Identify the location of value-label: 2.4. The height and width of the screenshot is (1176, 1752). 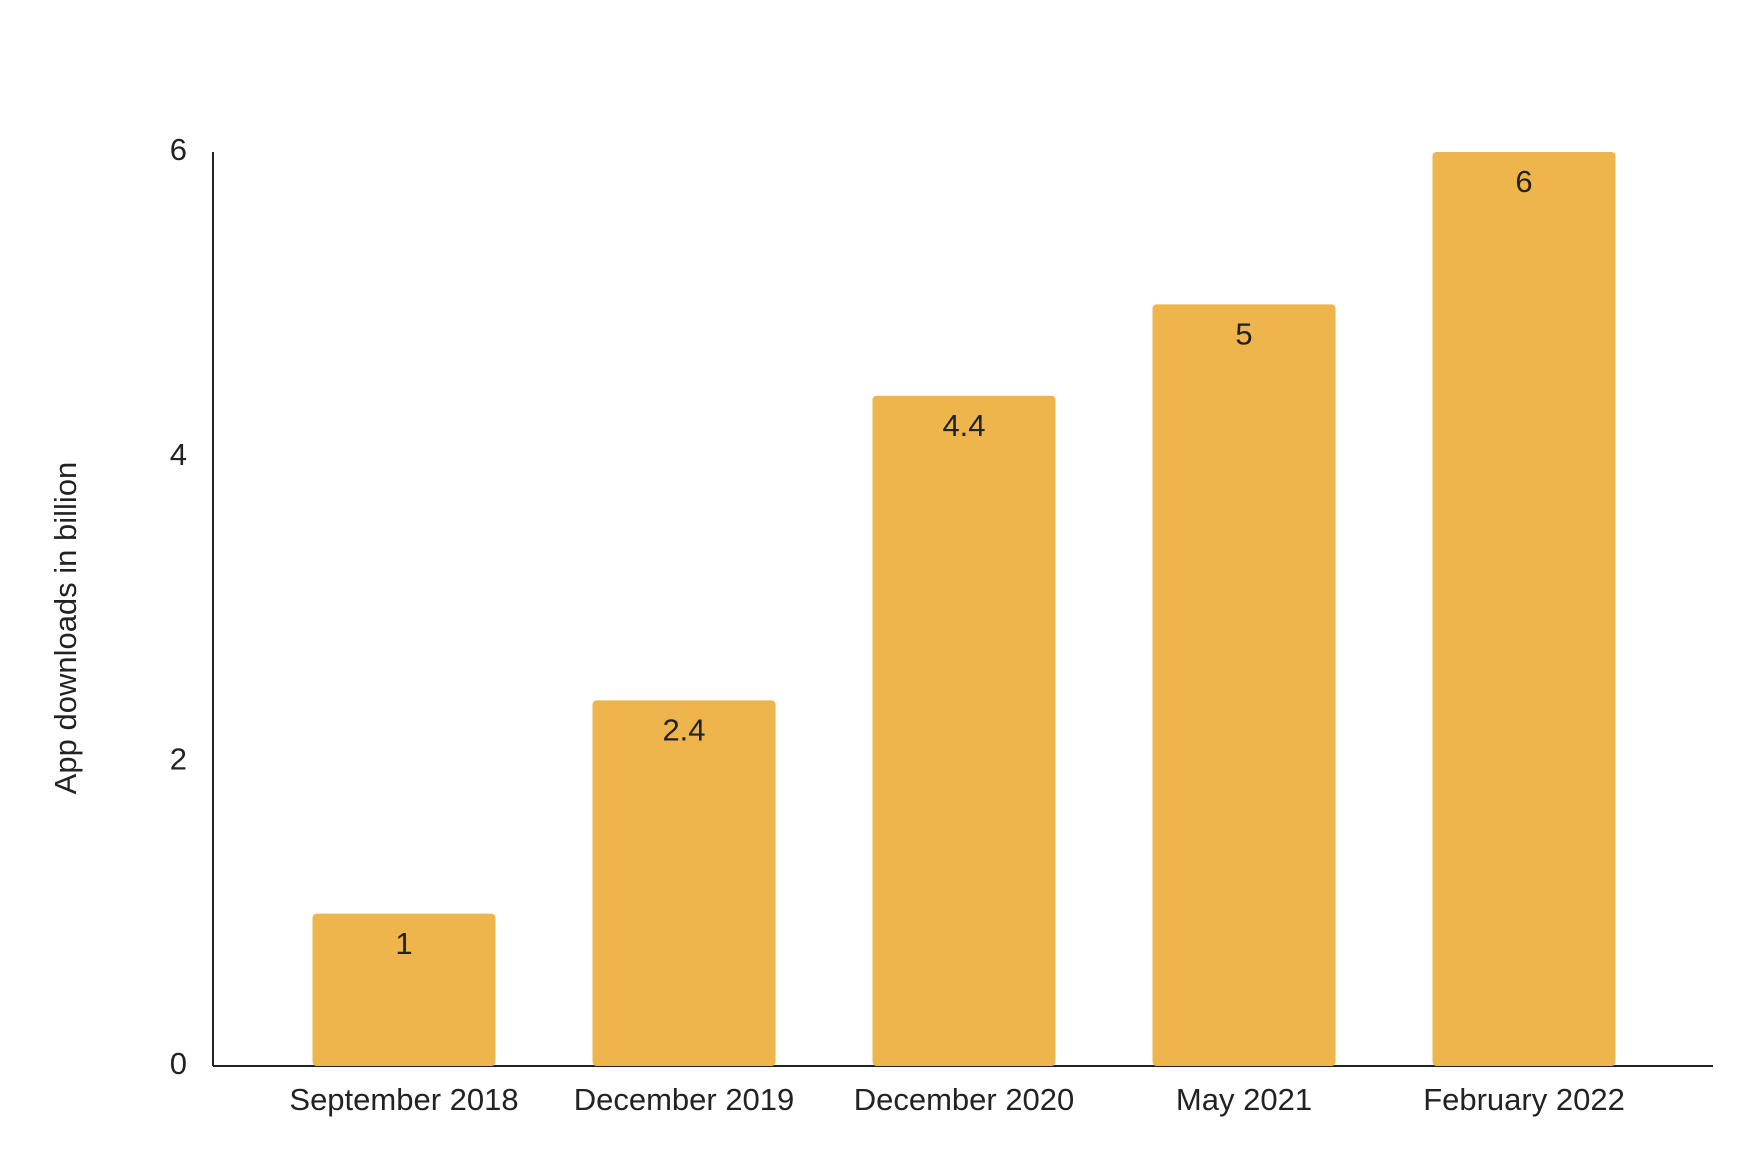
(683, 730).